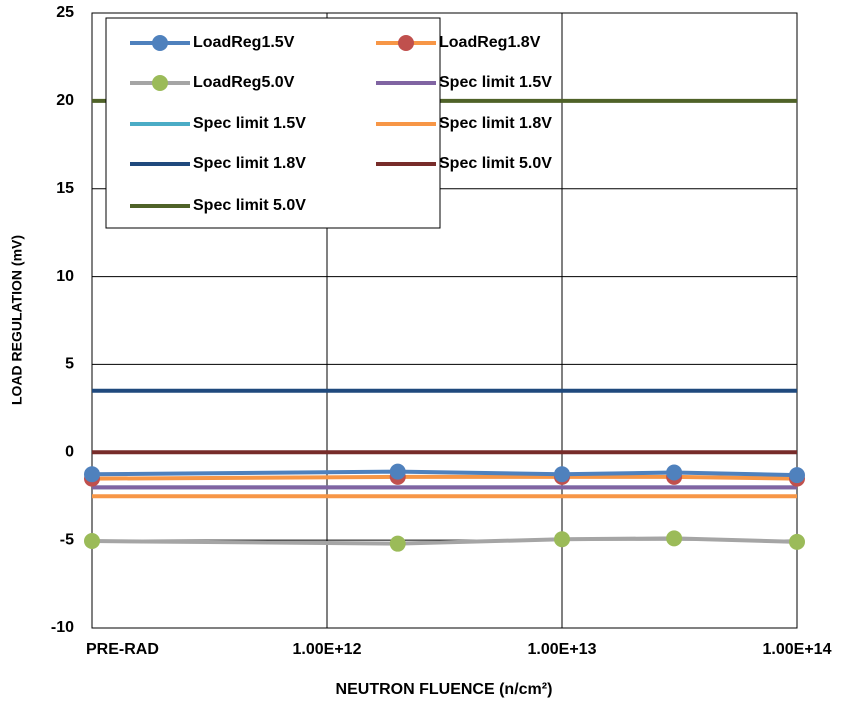  Describe the element at coordinates (65, 100) in the screenshot. I see `y-tick-label: 20` at that location.